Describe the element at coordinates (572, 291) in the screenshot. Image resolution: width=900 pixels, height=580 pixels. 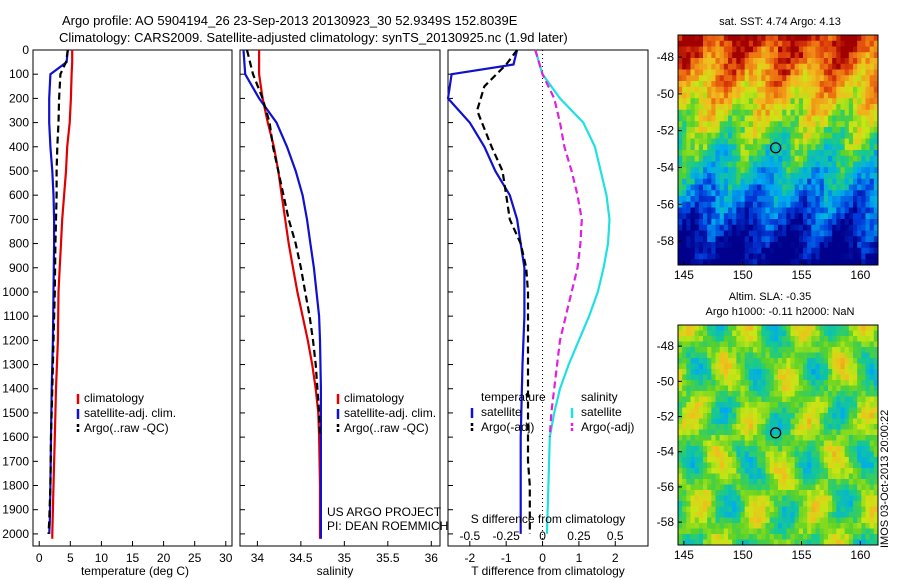
I see `series-line` at that location.